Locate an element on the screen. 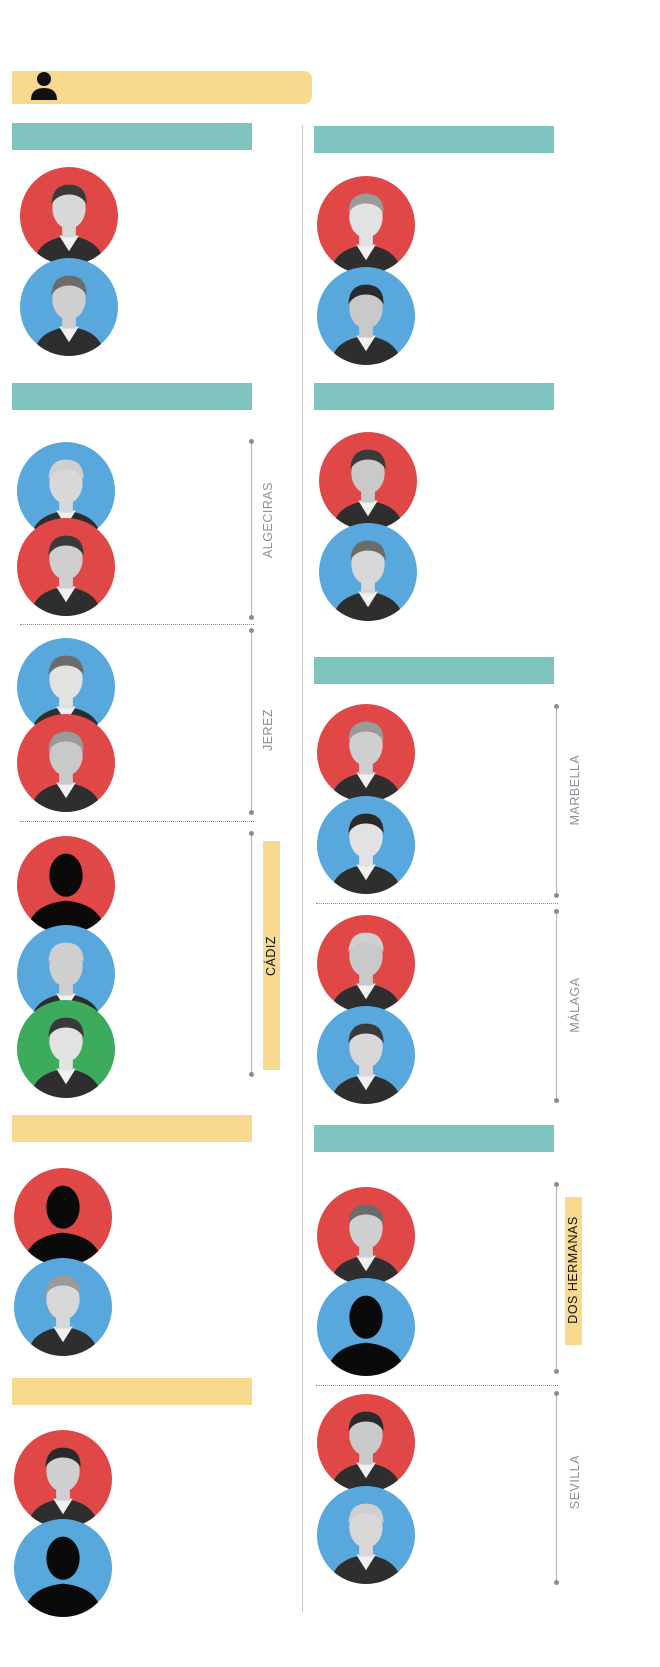 This screenshot has height=1667, width=660. city-label-algeciras: ALGECIRAS is located at coordinates (268, 520).